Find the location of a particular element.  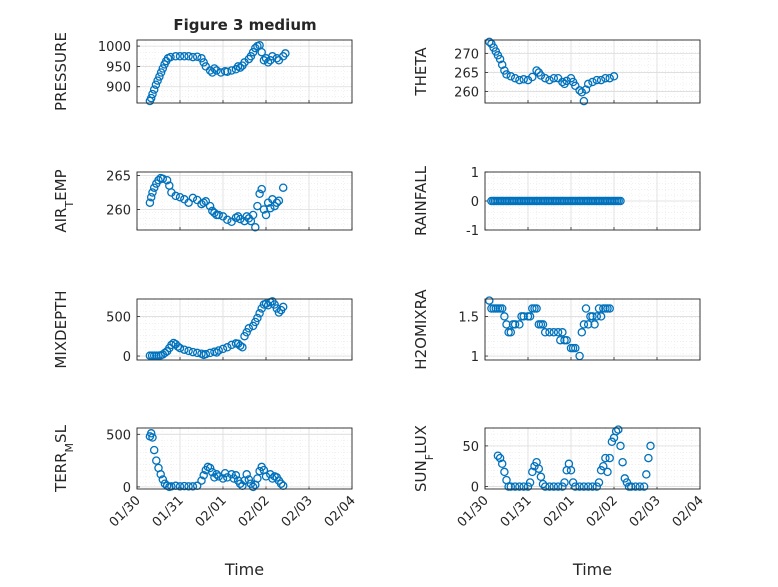

y-tick-label: 500 is located at coordinates (118, 435).